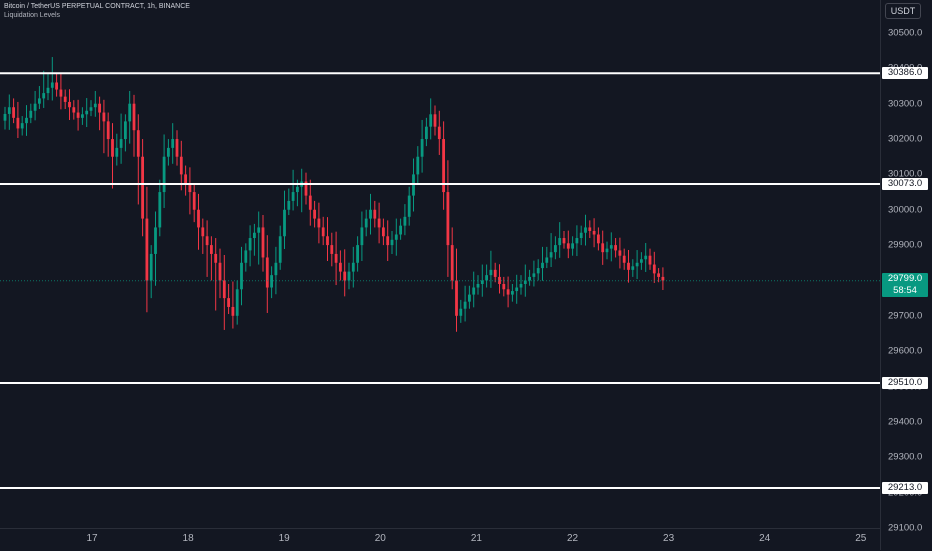 This screenshot has height=551, width=932. Describe the element at coordinates (905, 278) in the screenshot. I see `current-price-value: 29799.0` at that location.